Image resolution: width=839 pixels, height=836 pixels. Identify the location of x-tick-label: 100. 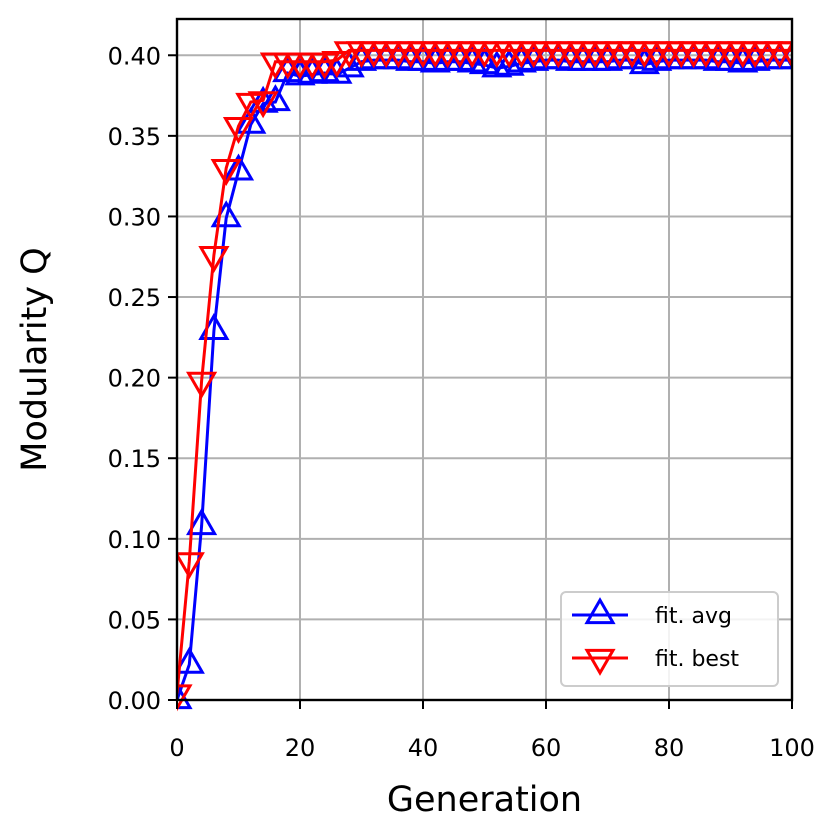
(792, 748).